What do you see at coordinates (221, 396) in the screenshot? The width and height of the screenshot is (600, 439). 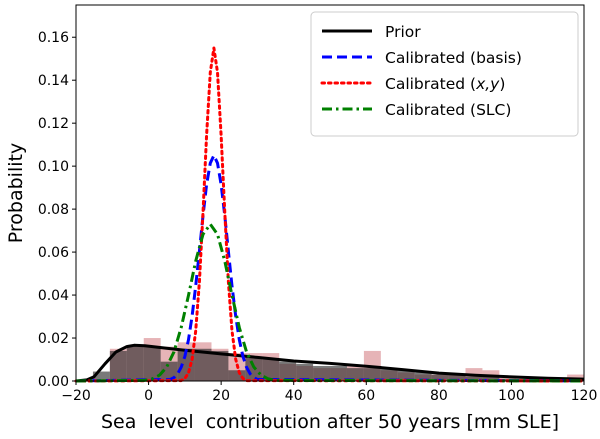 I see `x-tick-label: 20` at bounding box center [221, 396].